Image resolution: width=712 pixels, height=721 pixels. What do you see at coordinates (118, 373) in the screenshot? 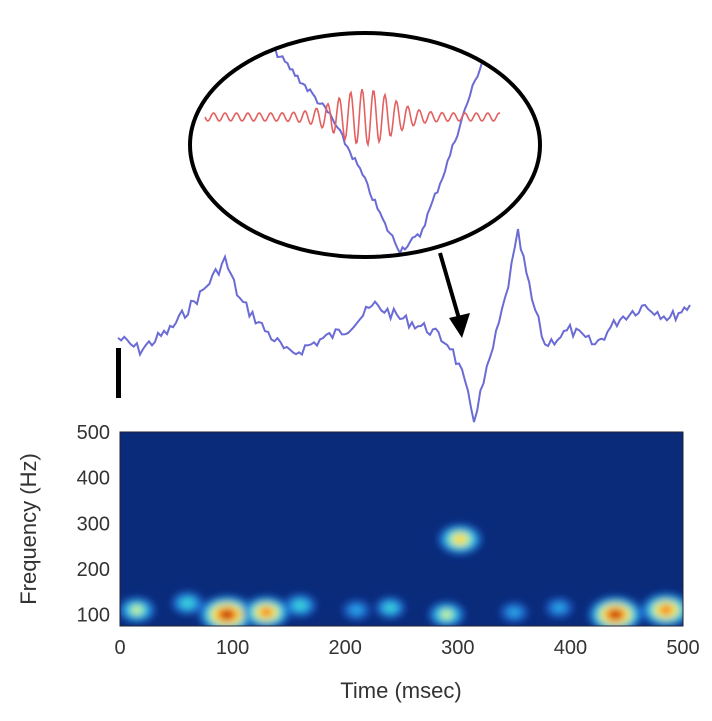
I see `amplitude-scale-bar` at bounding box center [118, 373].